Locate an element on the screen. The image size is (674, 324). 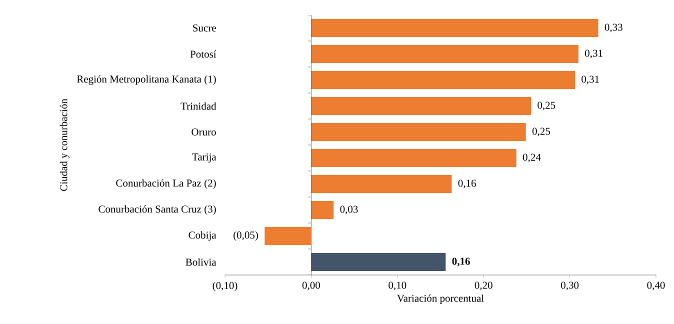
x-tick-label: 0,30 is located at coordinates (570, 286).